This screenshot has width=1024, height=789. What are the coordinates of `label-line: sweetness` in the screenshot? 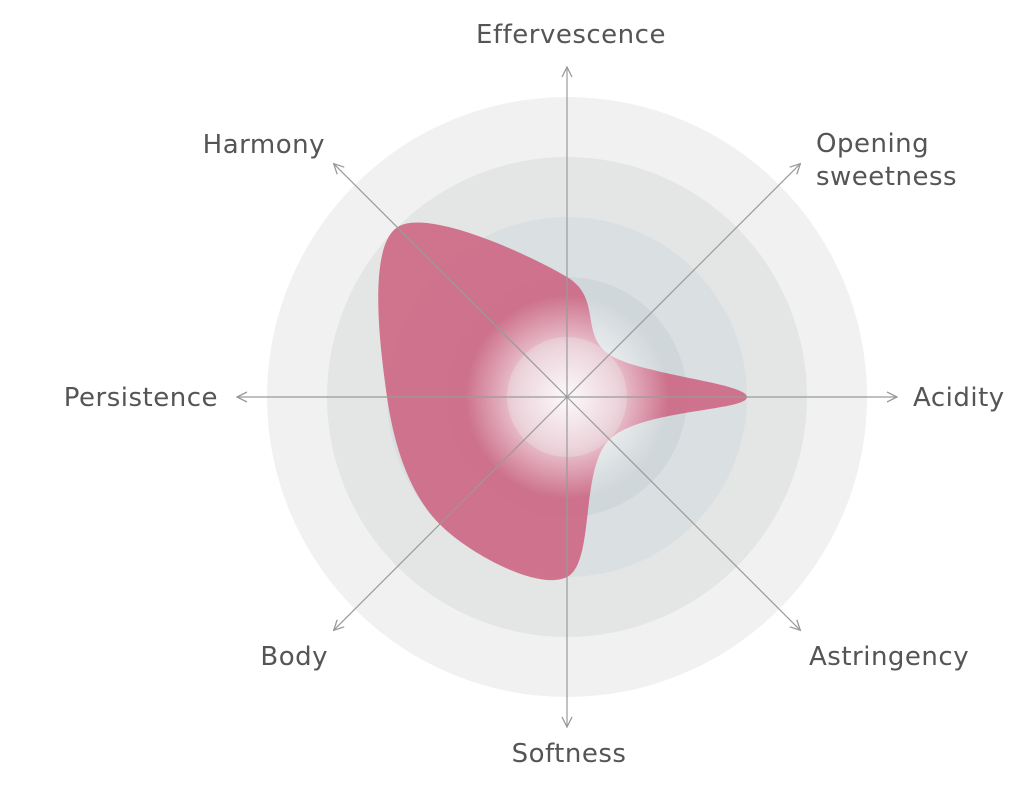 It's located at (886, 177).